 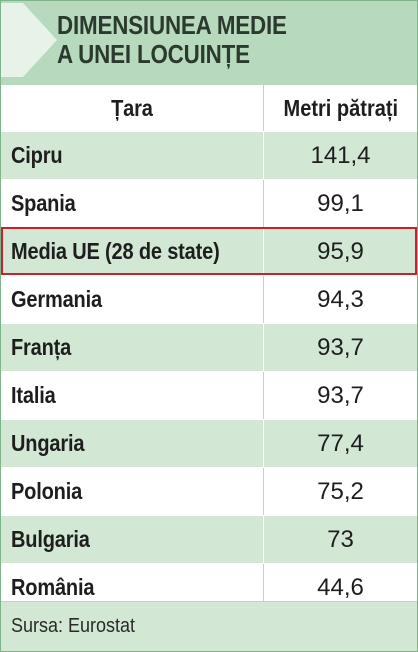 I want to click on table-row: Franța 93,7, so click(x=209, y=347).